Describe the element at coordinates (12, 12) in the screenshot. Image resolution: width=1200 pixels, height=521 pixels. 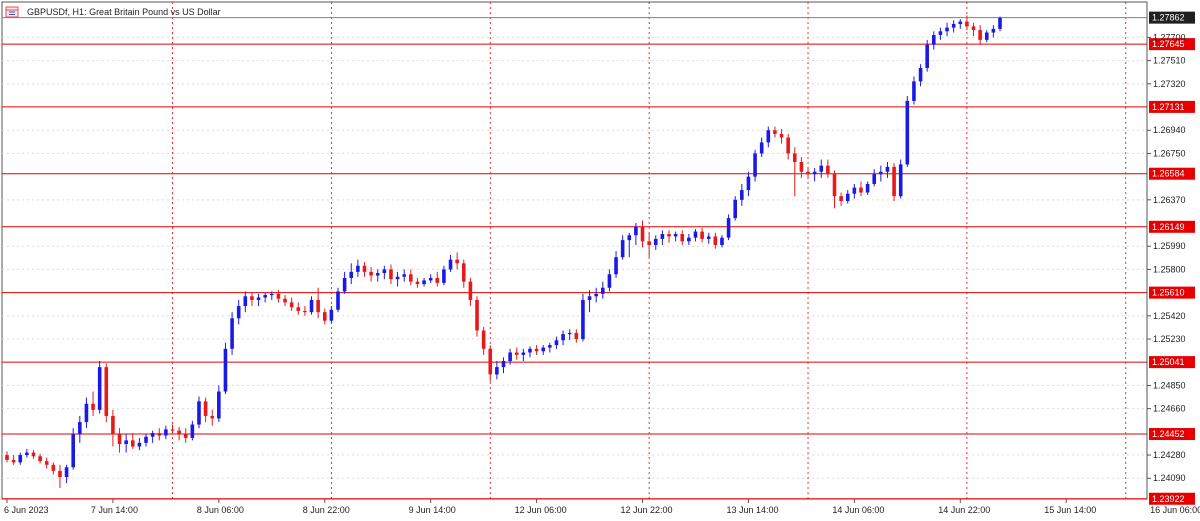
I see `chart-window-icon` at that location.